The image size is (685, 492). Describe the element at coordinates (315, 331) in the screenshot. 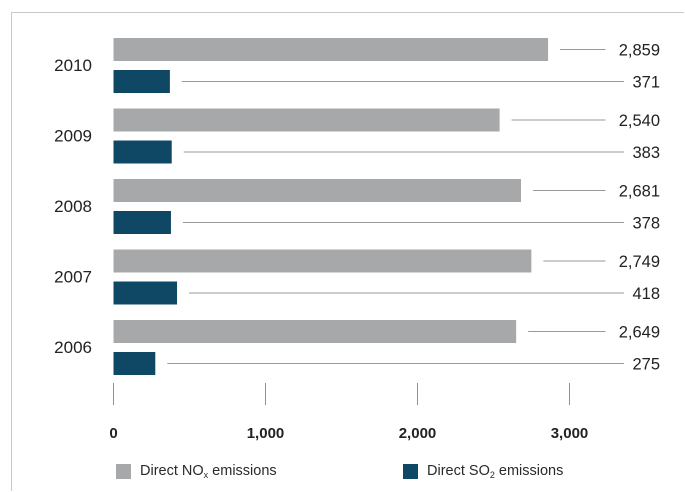

I see `bar-nox-2006` at that location.